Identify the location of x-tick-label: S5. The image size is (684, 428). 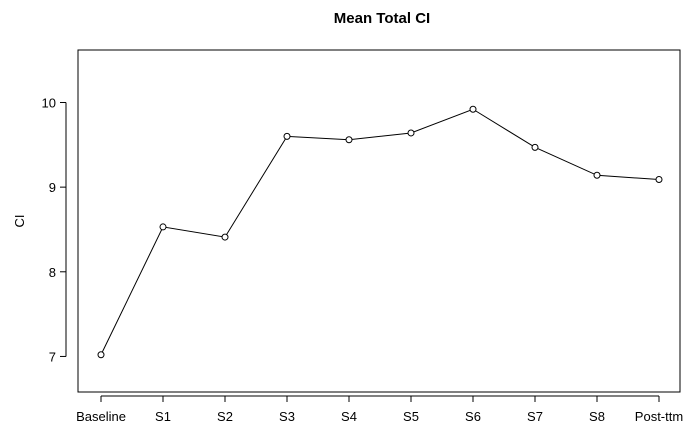
(411, 416).